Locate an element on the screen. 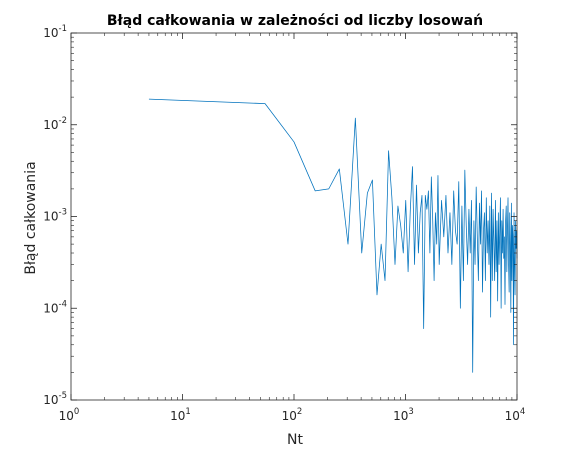 Image resolution: width=570 pixels, height=450 pixels. y-tick-label: 10⁻³ is located at coordinates (55, 216).